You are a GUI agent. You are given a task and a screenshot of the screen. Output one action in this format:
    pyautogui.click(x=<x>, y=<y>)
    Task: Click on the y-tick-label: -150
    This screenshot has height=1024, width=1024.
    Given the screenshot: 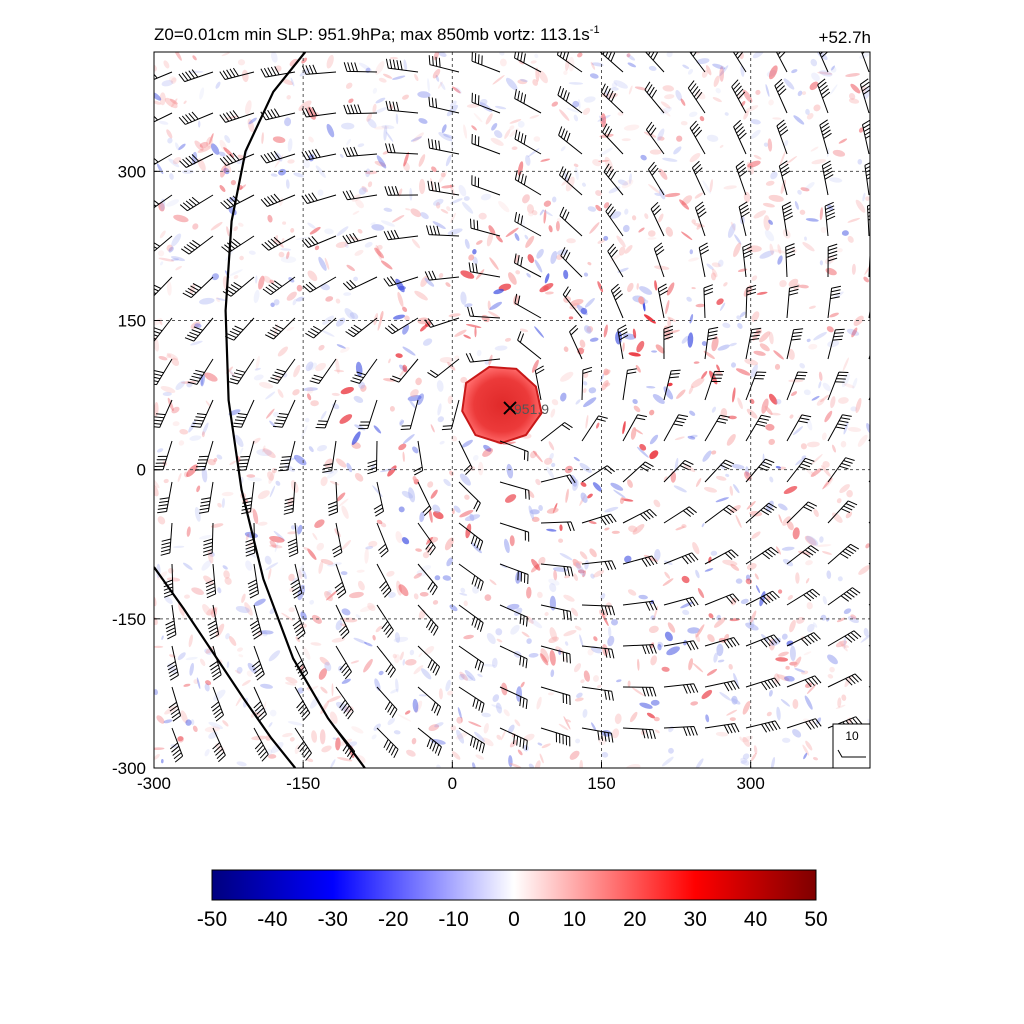 What is the action you would take?
    pyautogui.click(x=129, y=619)
    